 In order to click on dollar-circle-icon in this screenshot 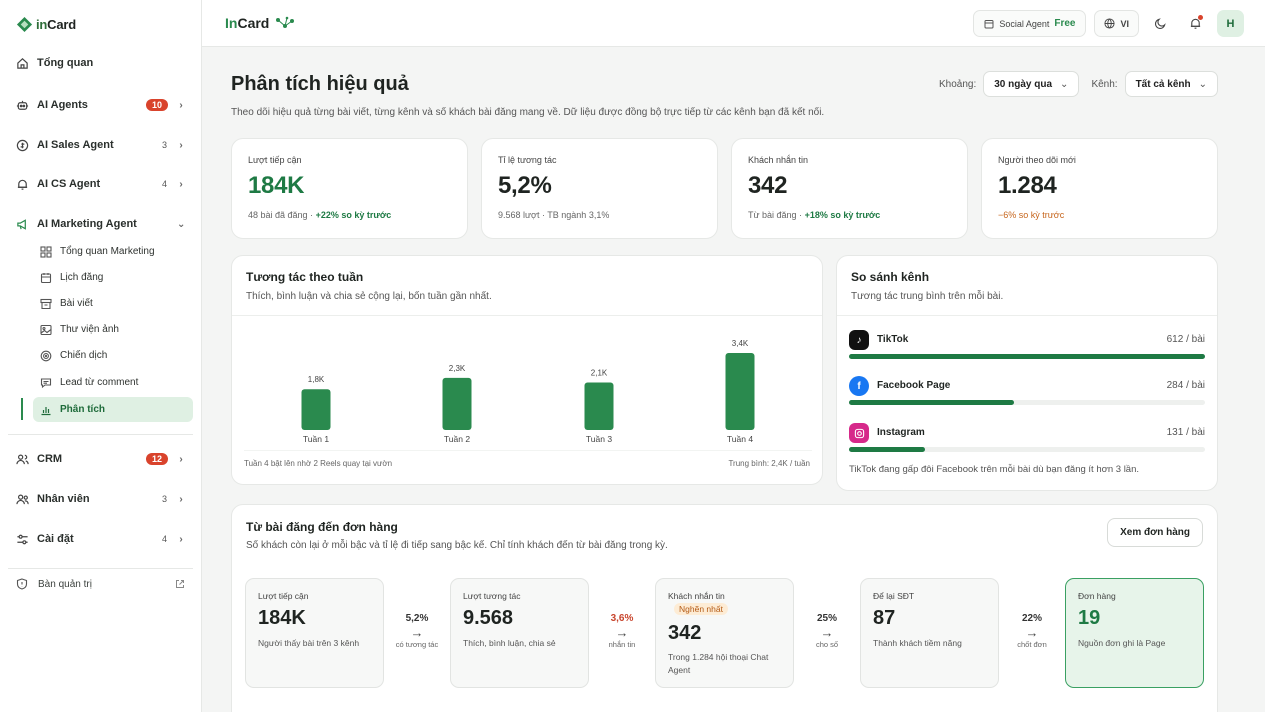, I will do `click(22, 145)`.